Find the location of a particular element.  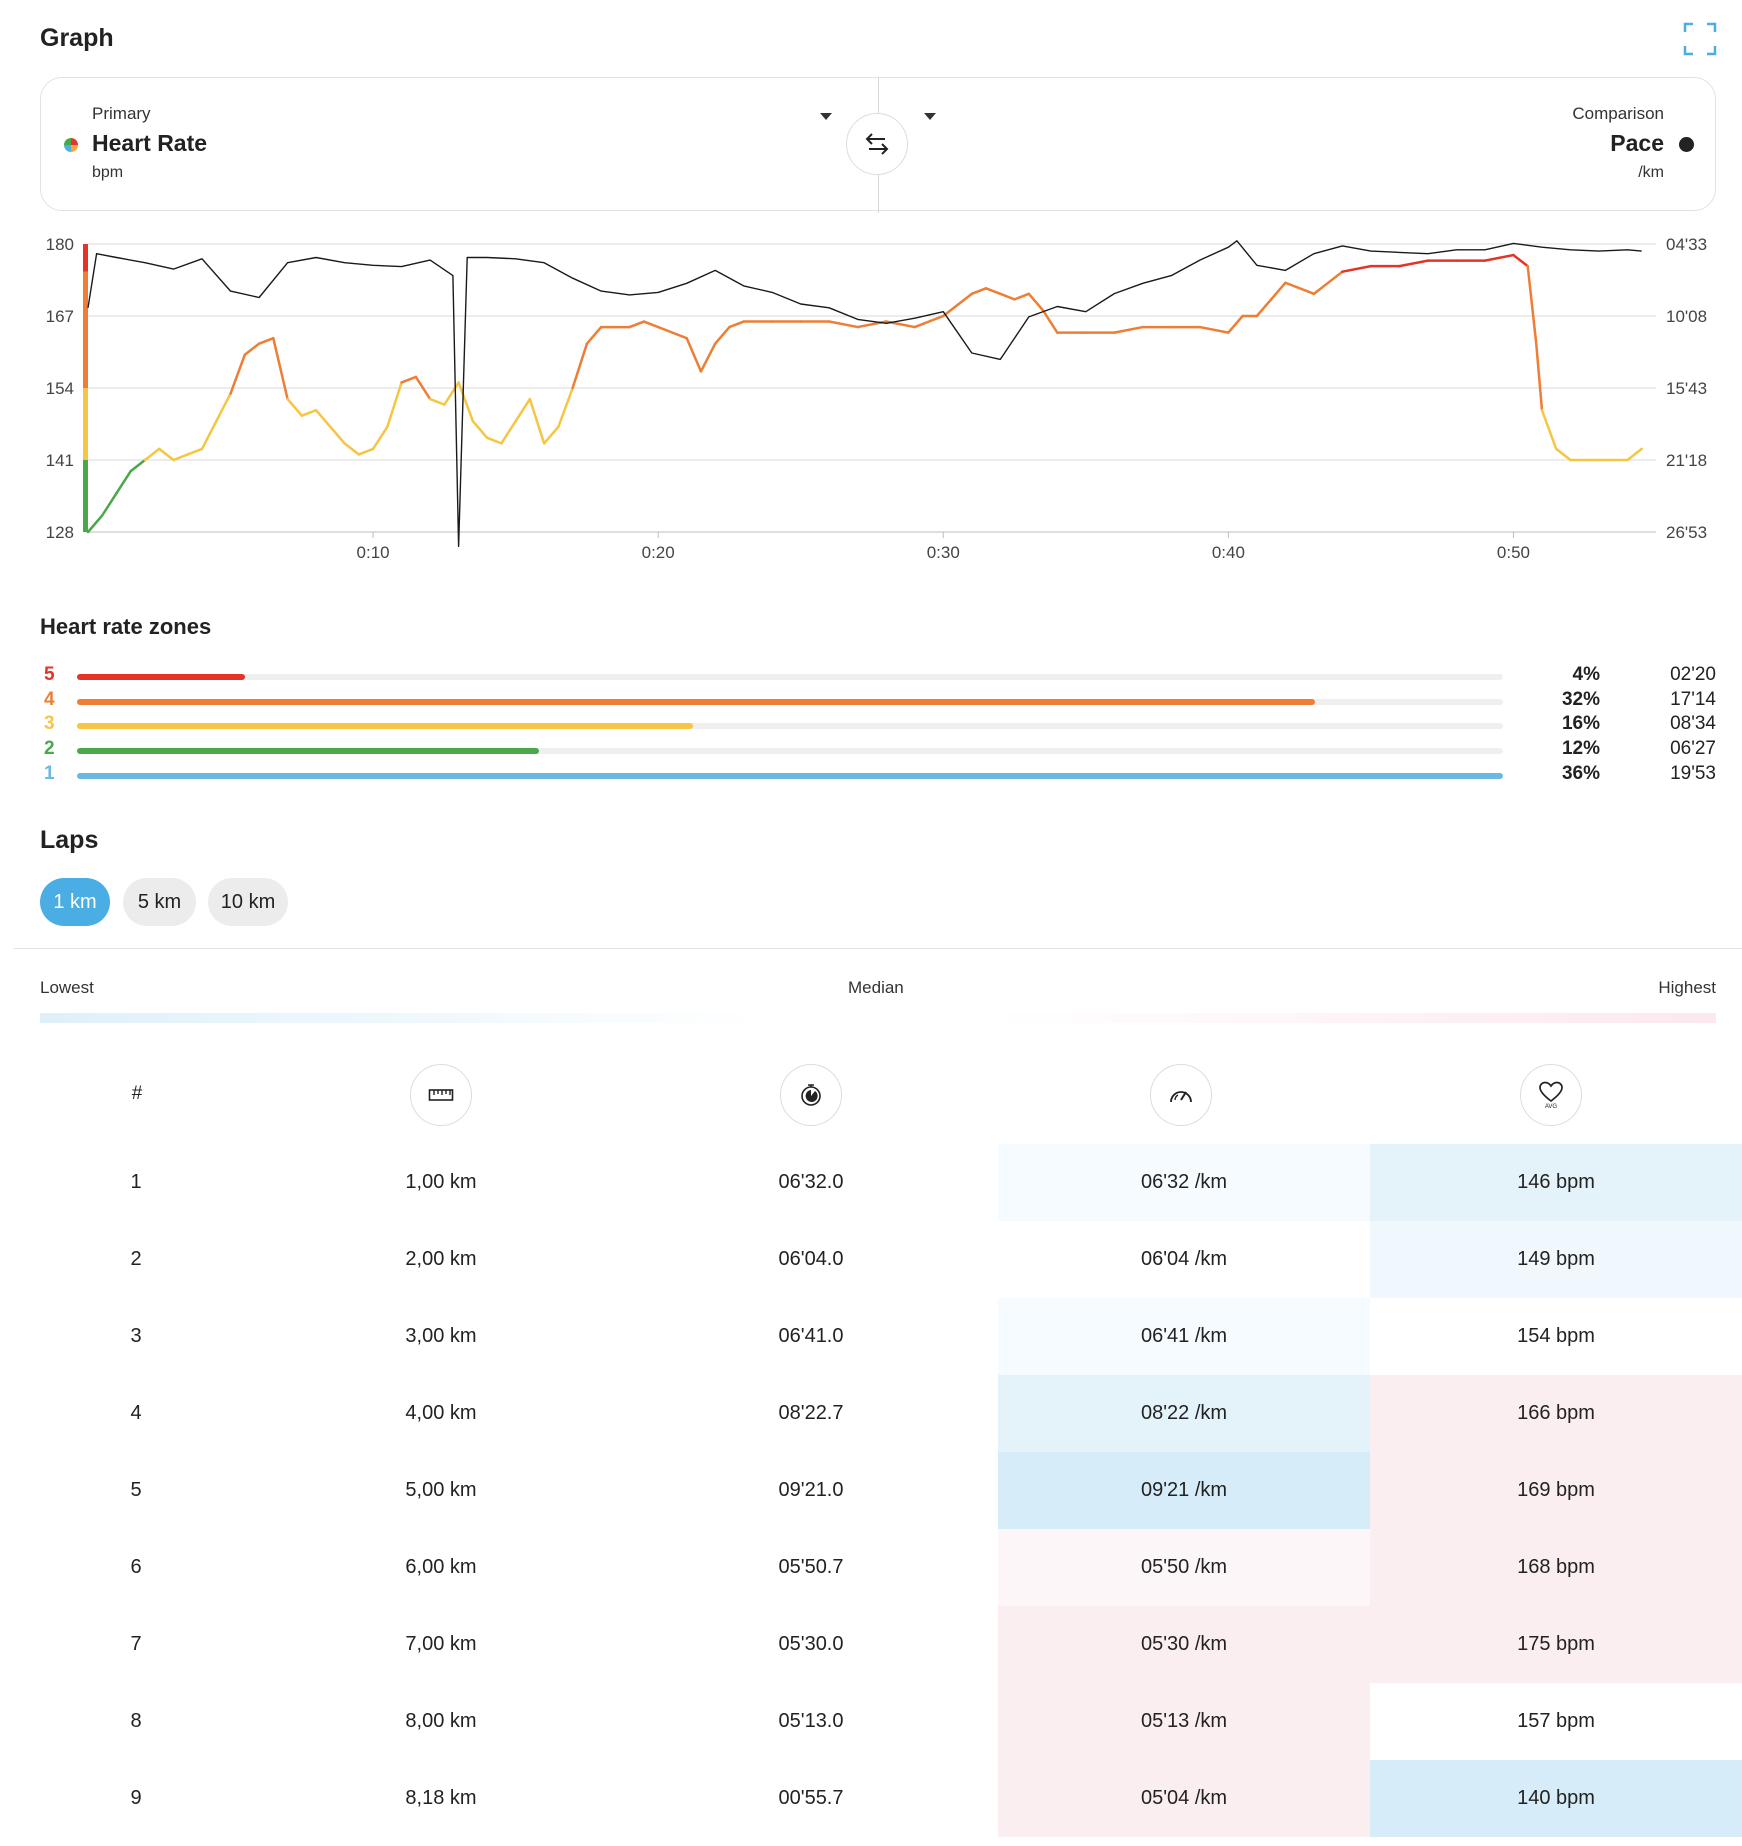

comparison-dropdown-icon is located at coordinates (930, 116).